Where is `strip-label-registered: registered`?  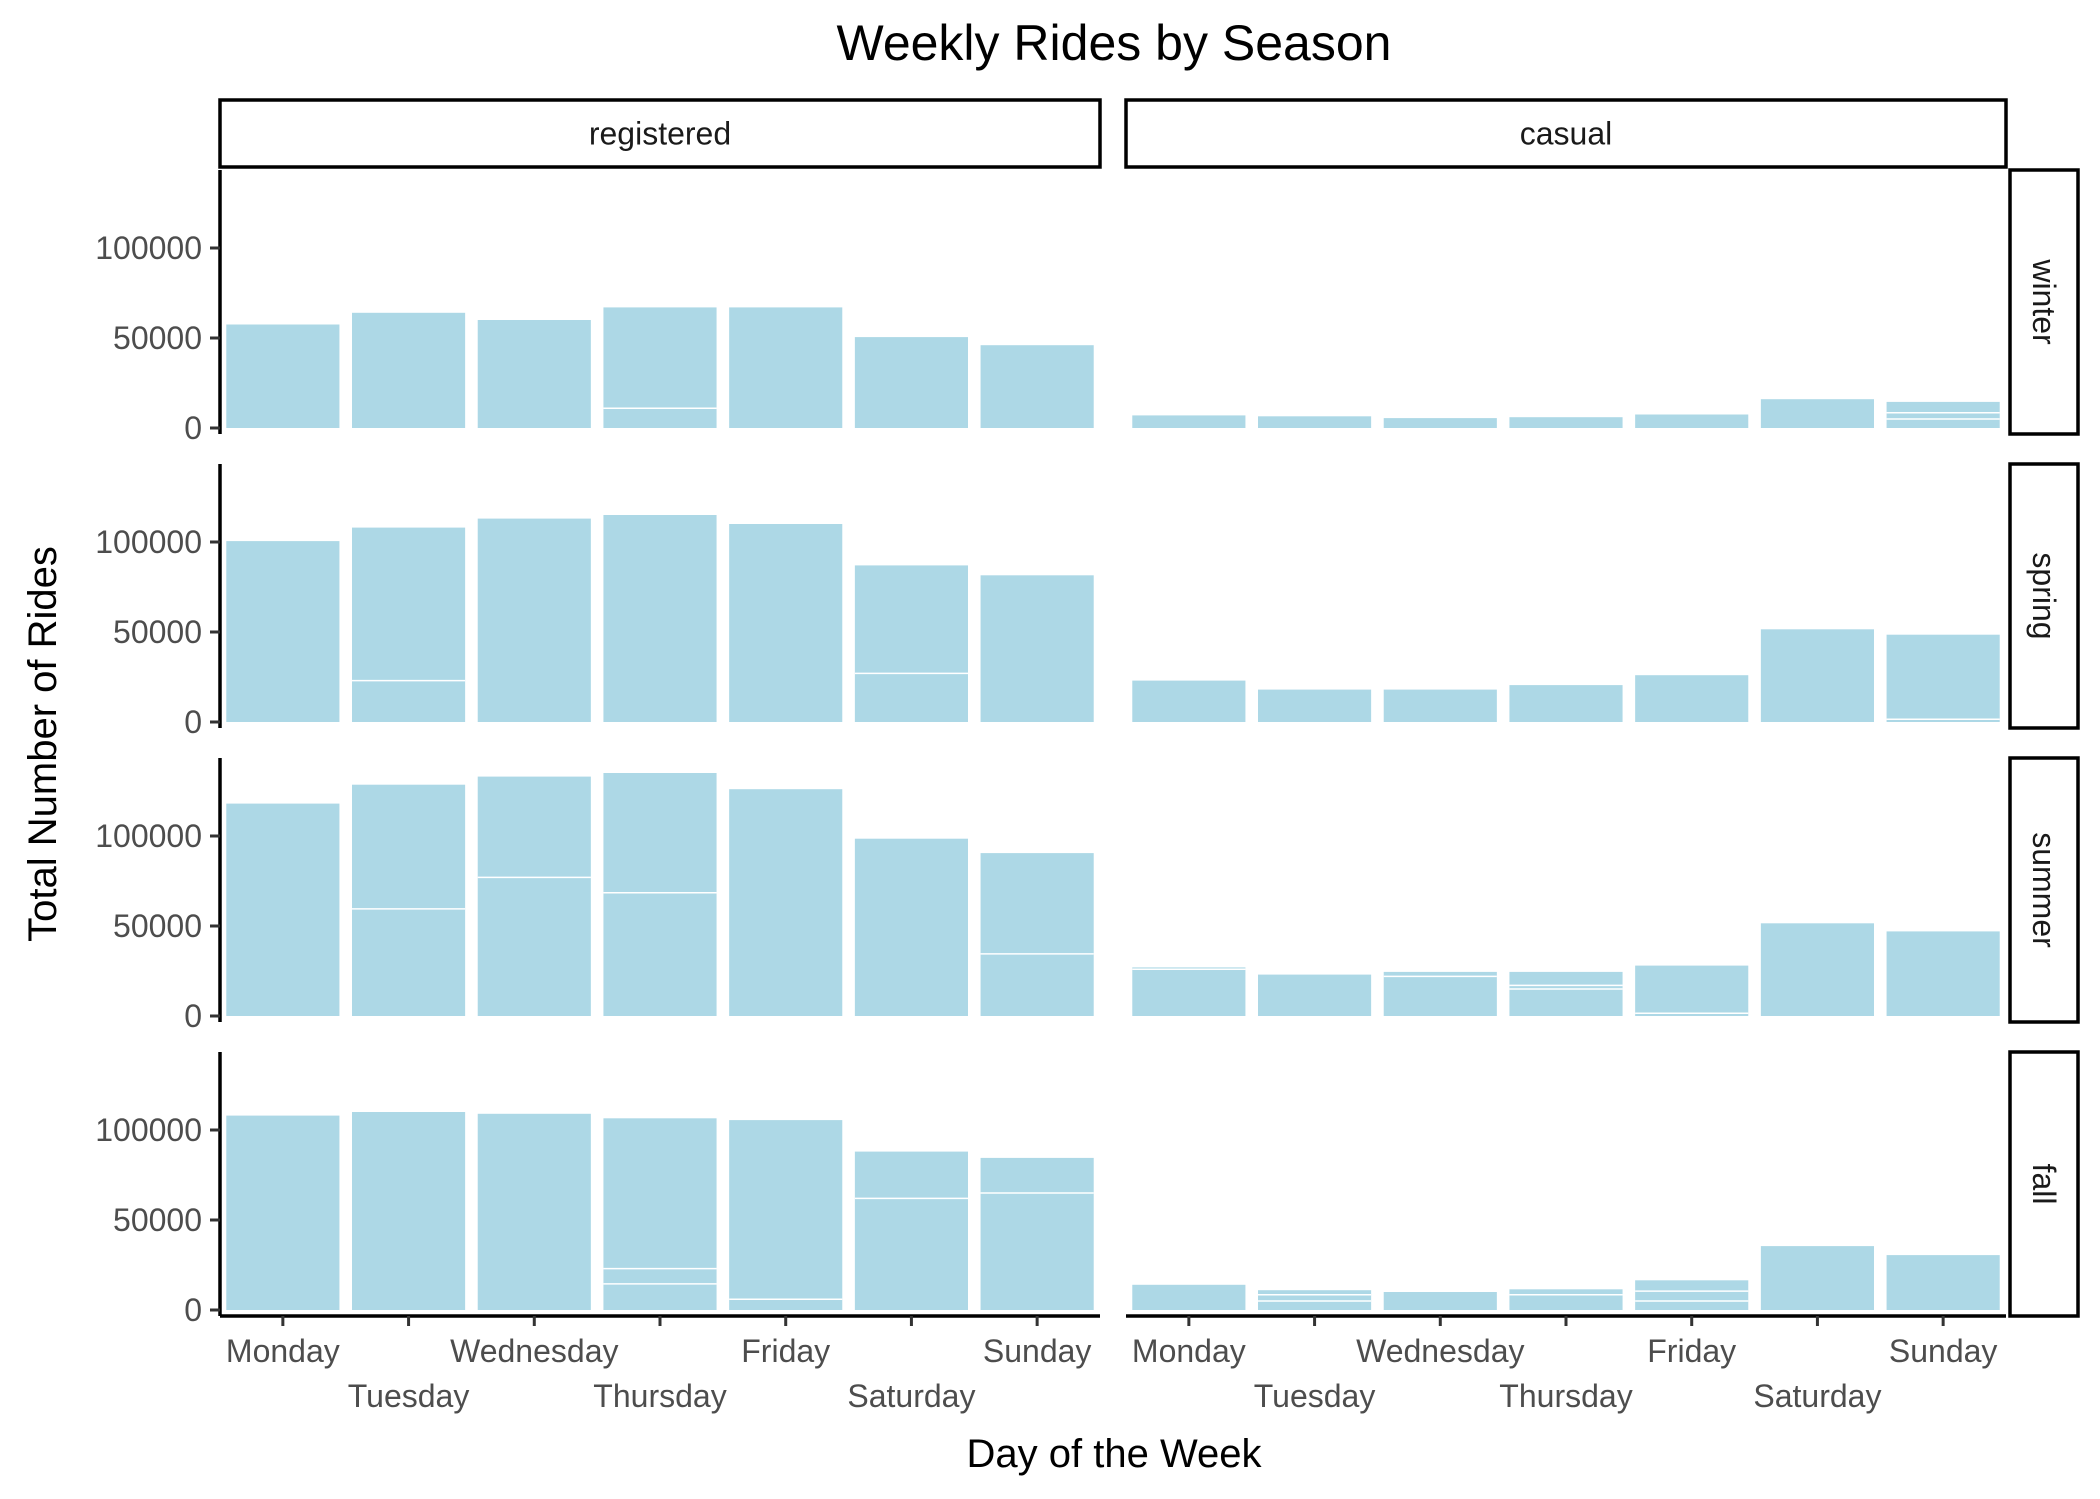
strip-label-registered: registered is located at coordinates (660, 134).